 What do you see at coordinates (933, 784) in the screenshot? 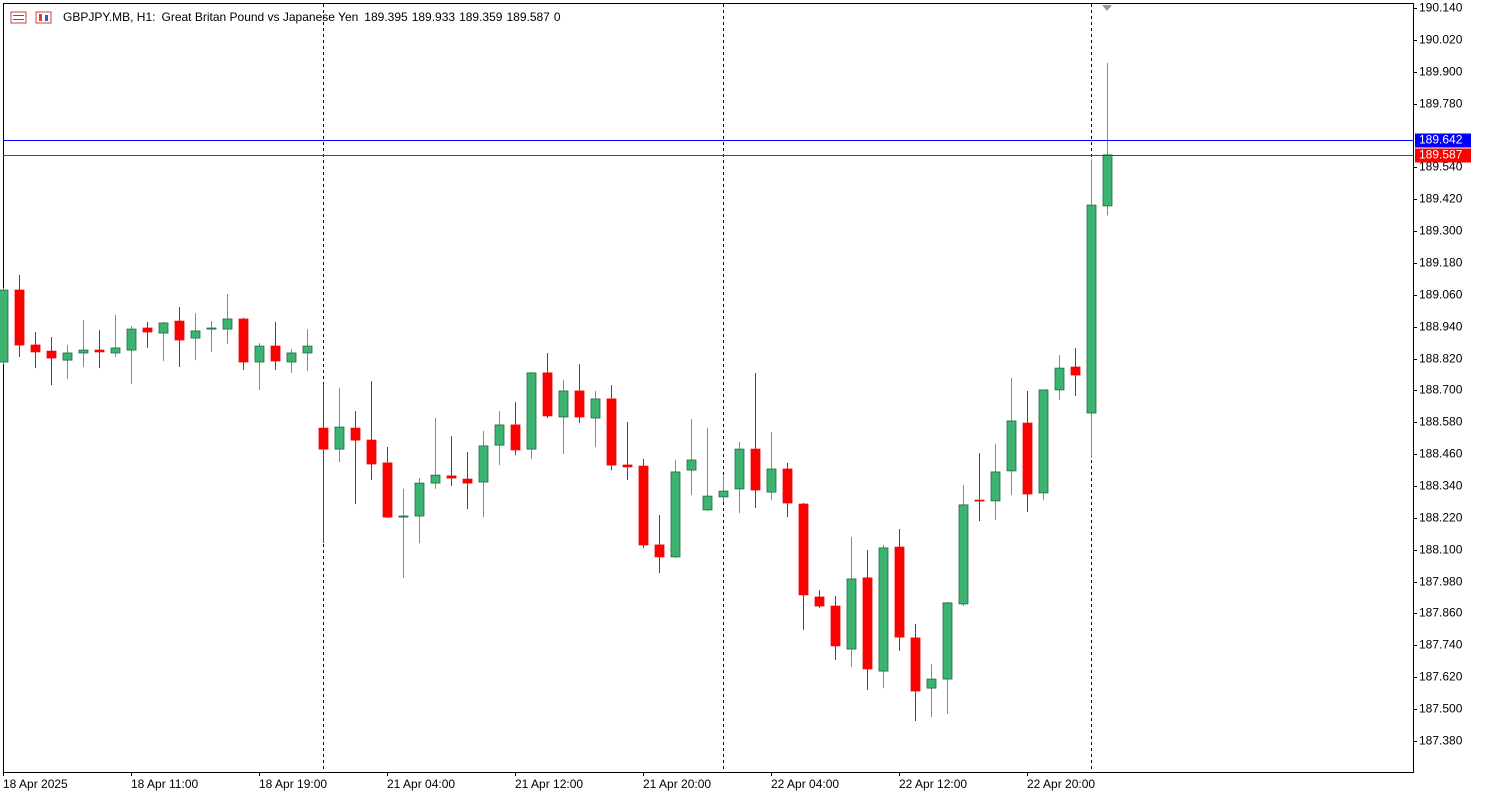
I see `x-tick-label: 22 Apr 12:00` at bounding box center [933, 784].